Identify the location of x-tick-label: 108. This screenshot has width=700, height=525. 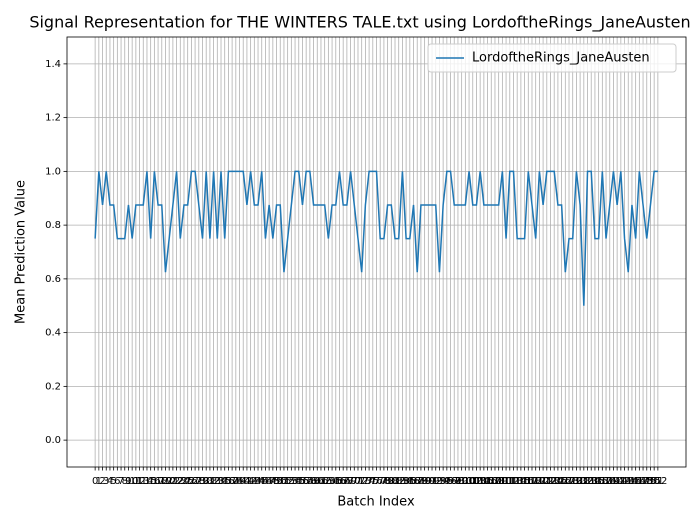
(494, 481).